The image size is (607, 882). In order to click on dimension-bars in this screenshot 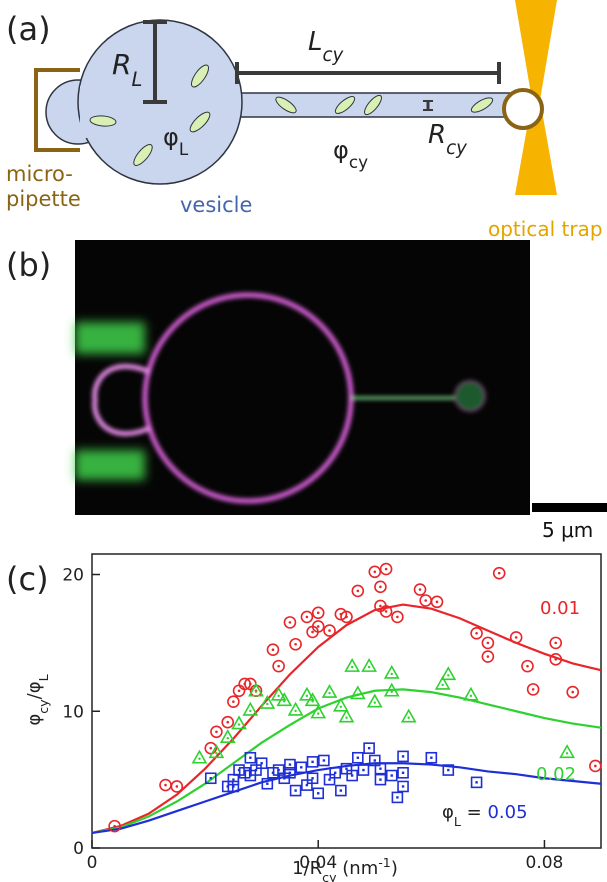, I will do `click(322, 65)`.